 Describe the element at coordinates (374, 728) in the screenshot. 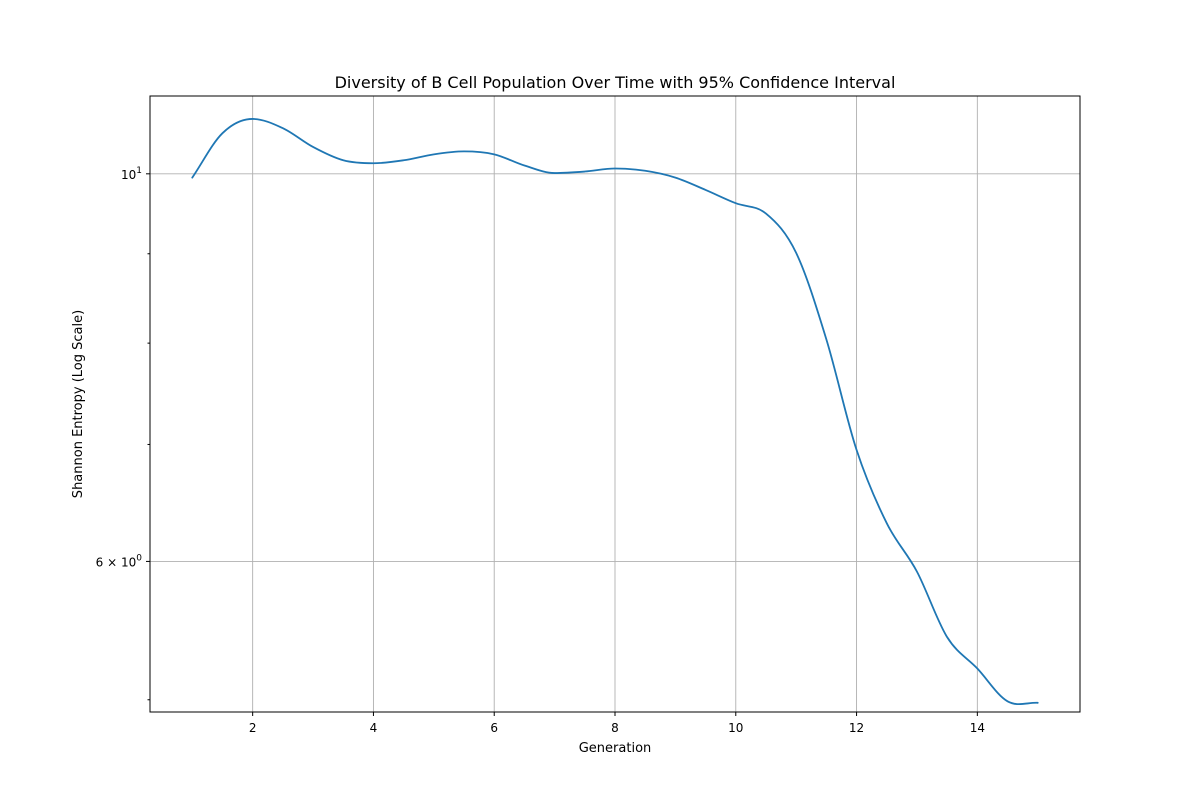

I see `x-tick-label: 4` at that location.